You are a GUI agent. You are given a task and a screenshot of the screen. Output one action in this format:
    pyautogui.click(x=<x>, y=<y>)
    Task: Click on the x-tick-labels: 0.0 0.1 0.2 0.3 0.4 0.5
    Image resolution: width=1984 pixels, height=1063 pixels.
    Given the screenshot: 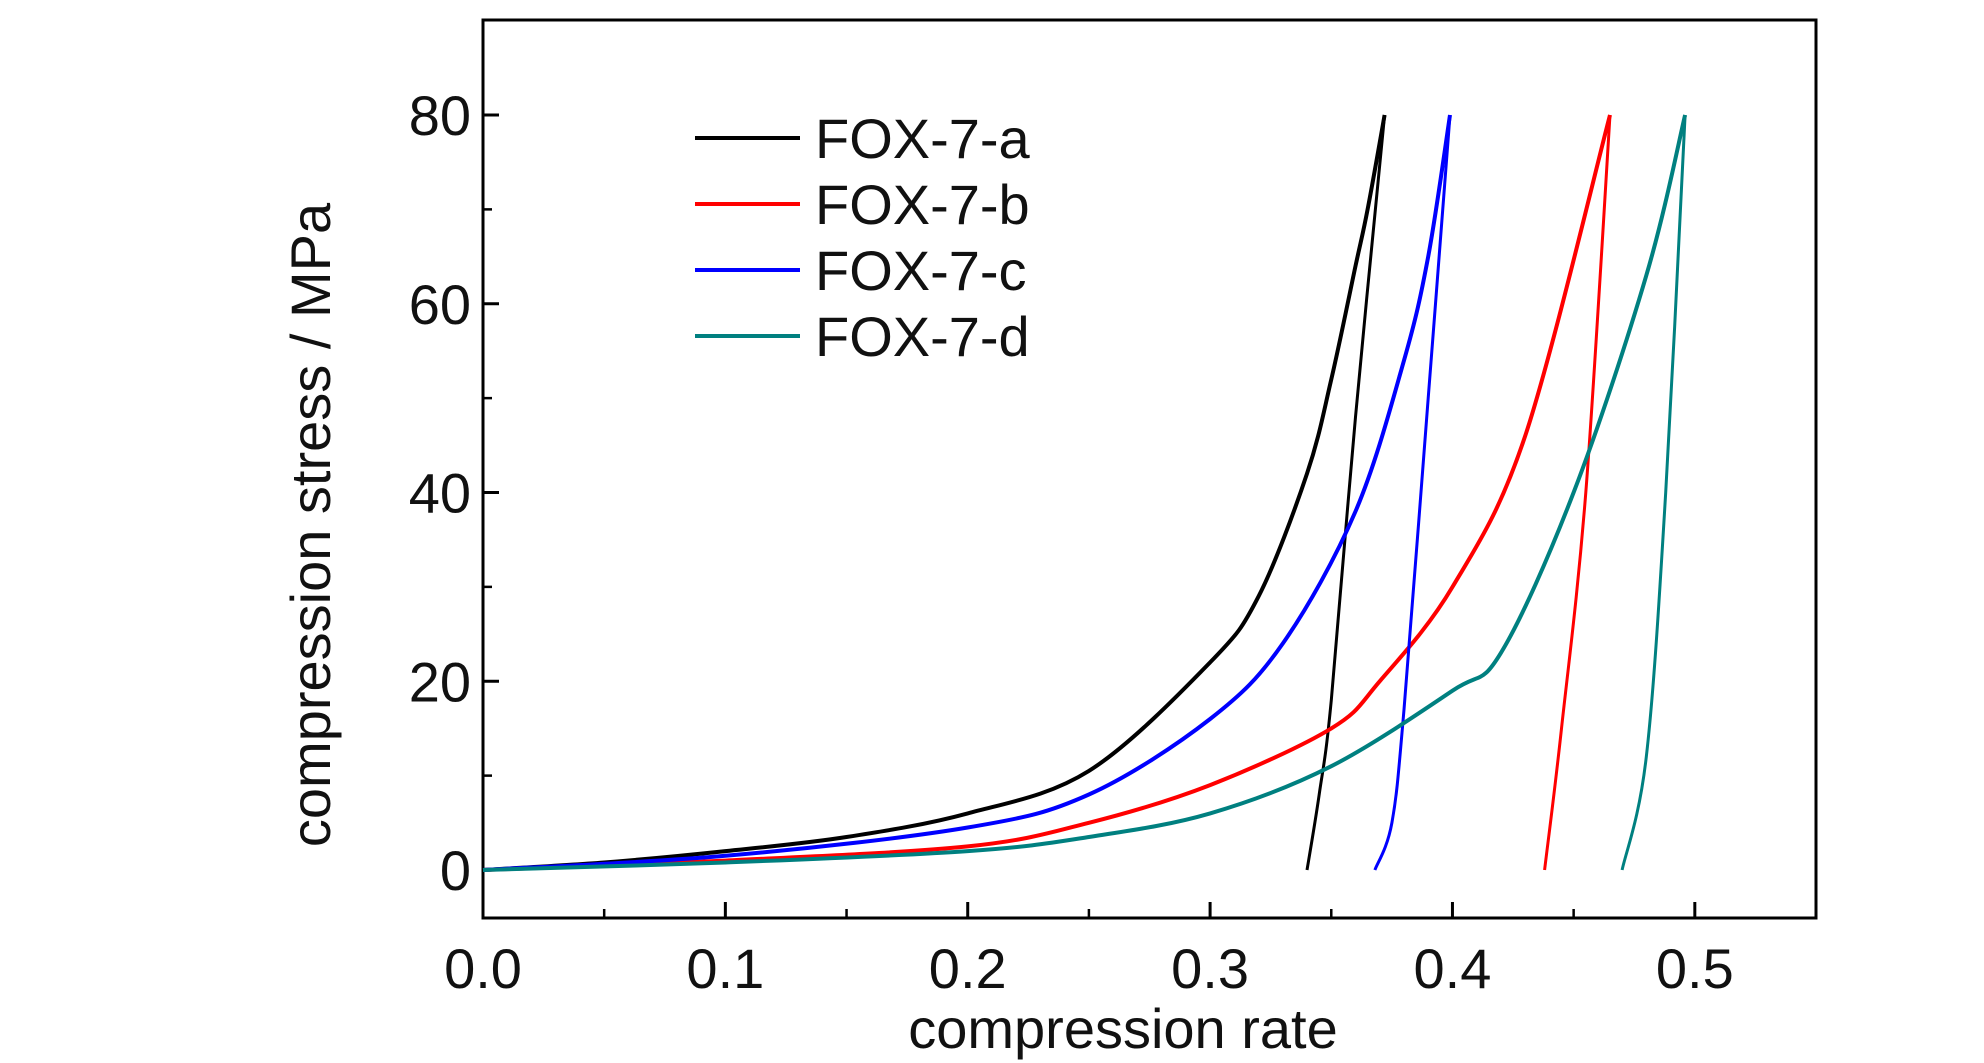 What is the action you would take?
    pyautogui.click(x=1089, y=968)
    